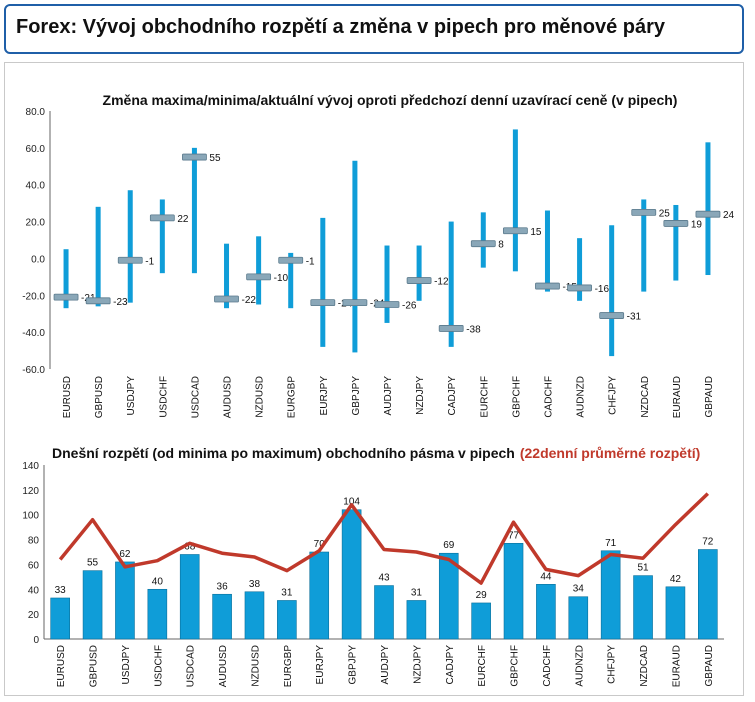 This screenshot has width=755, height=702. I want to click on chart1-data-label: -12, so click(441, 282).